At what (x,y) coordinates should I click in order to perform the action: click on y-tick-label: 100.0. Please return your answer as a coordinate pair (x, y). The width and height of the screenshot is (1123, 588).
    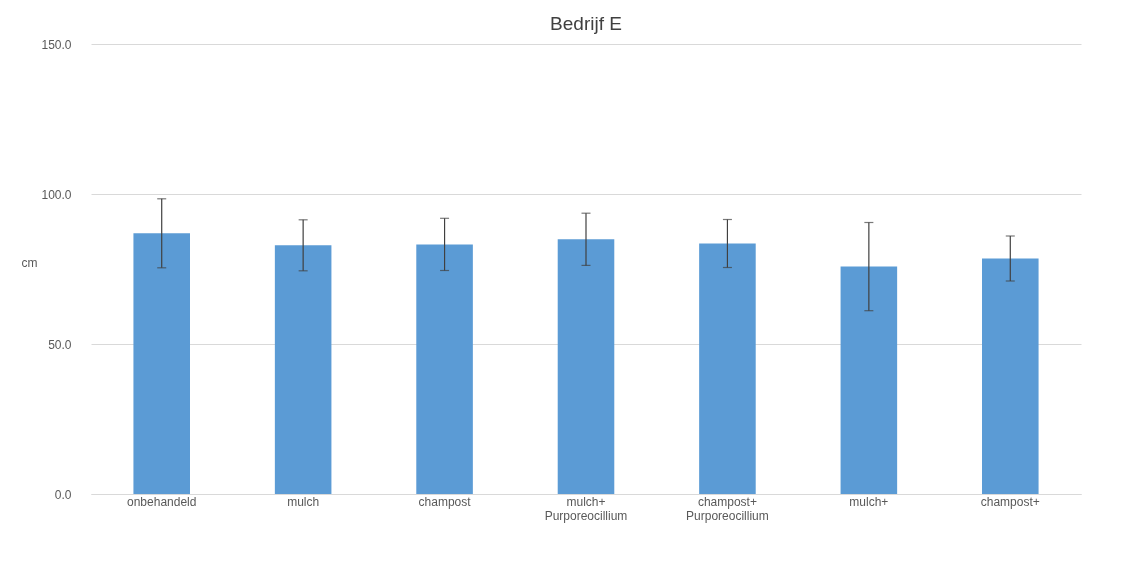
    Looking at the image, I should click on (56, 194).